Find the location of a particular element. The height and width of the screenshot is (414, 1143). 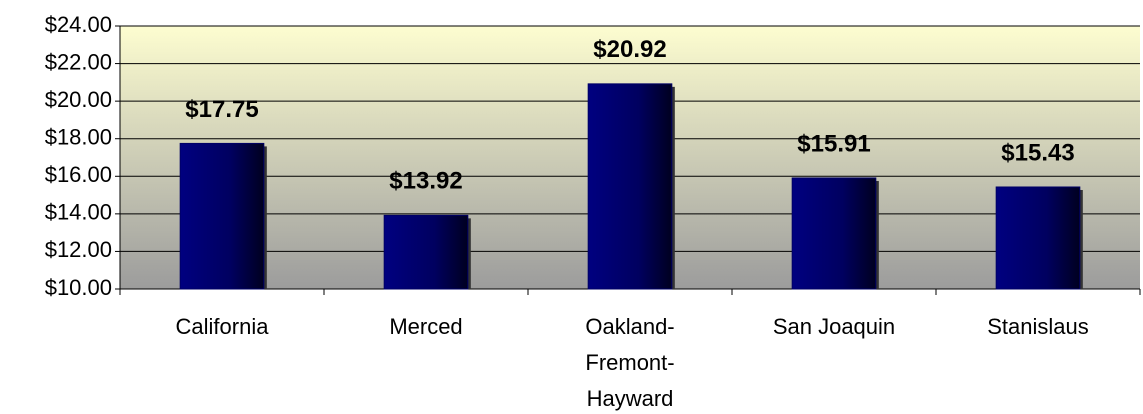

value-label: $20.92 is located at coordinates (629, 49).